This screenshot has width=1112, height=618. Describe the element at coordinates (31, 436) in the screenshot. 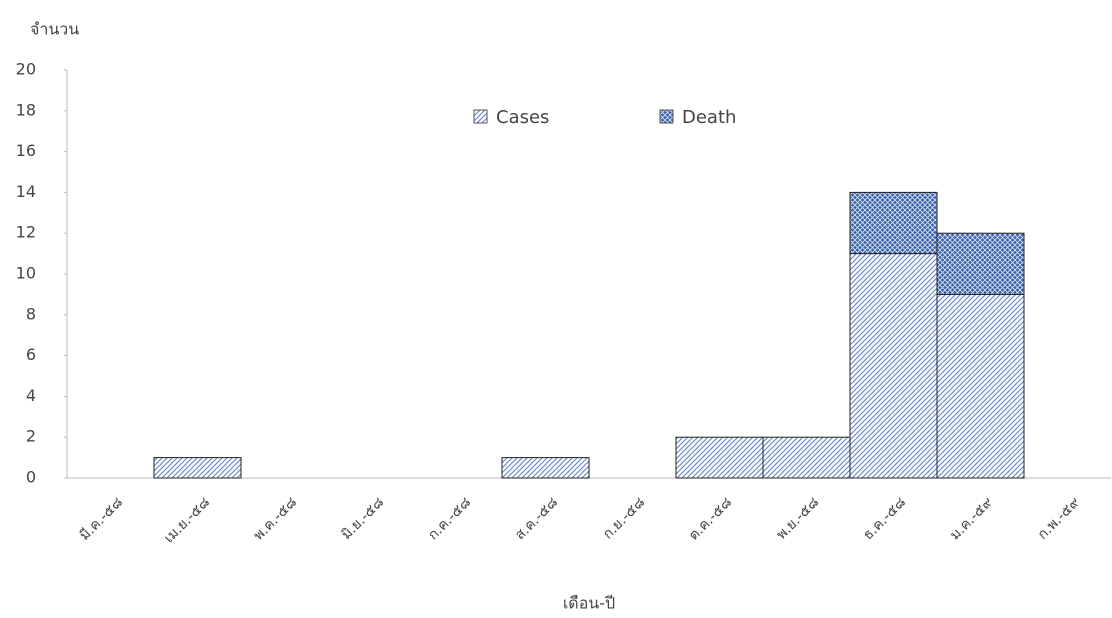

I see `y-tick-label: 2` at that location.